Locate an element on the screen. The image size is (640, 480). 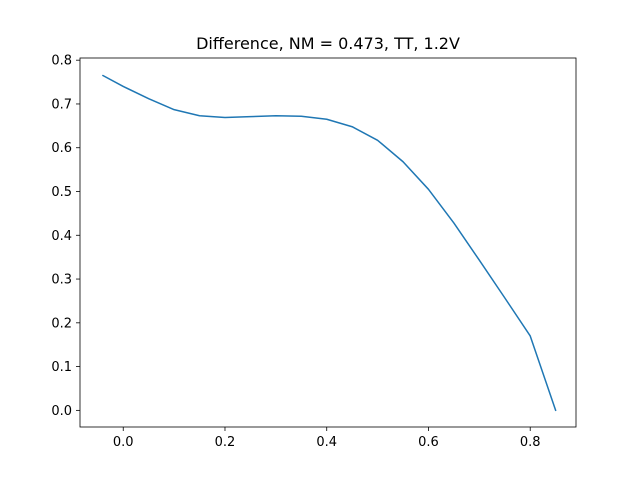
x-tick-label: 0.8 is located at coordinates (530, 442).